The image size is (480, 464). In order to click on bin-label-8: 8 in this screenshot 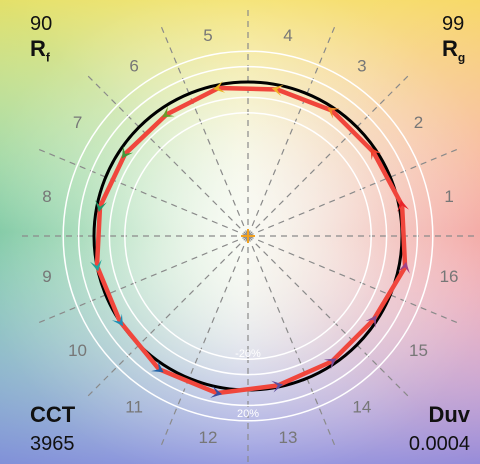, I will do `click(46, 196)`.